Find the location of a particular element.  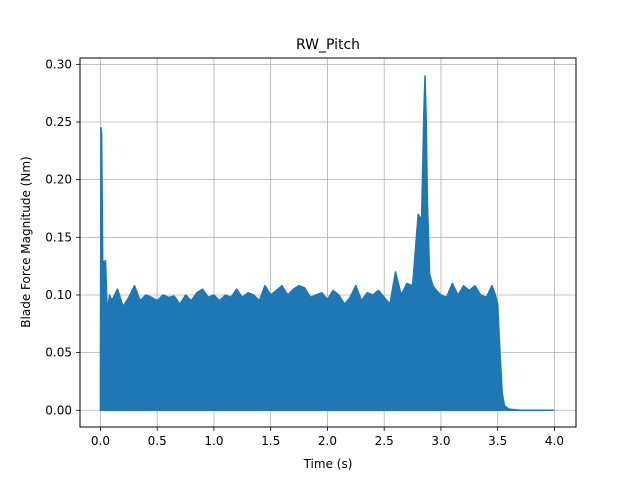

x-axis-label: Time (s) is located at coordinates (328, 464).